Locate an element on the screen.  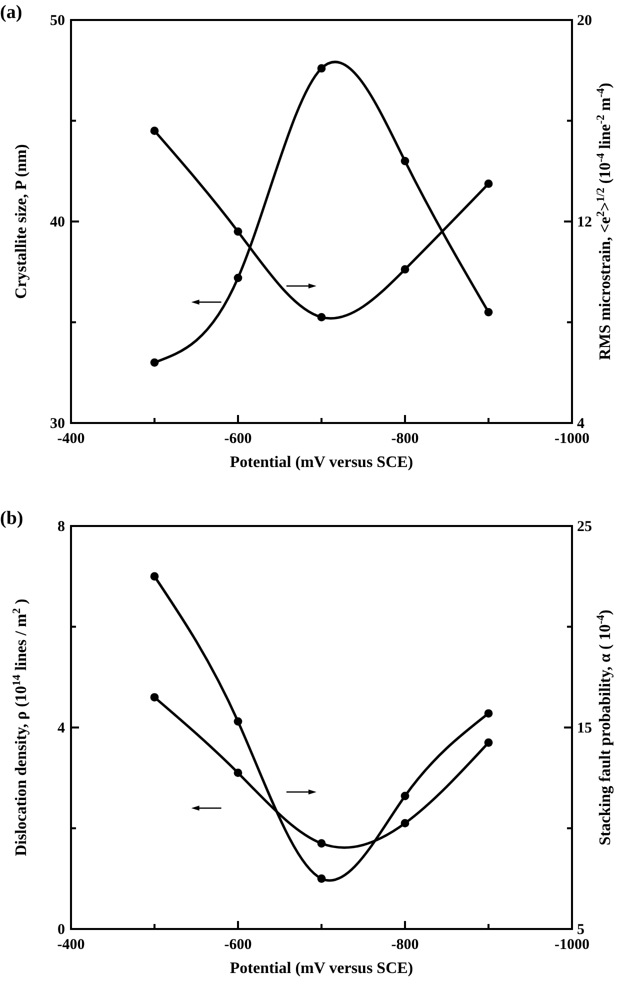
y2-tick-label: 4 is located at coordinates (581, 424).